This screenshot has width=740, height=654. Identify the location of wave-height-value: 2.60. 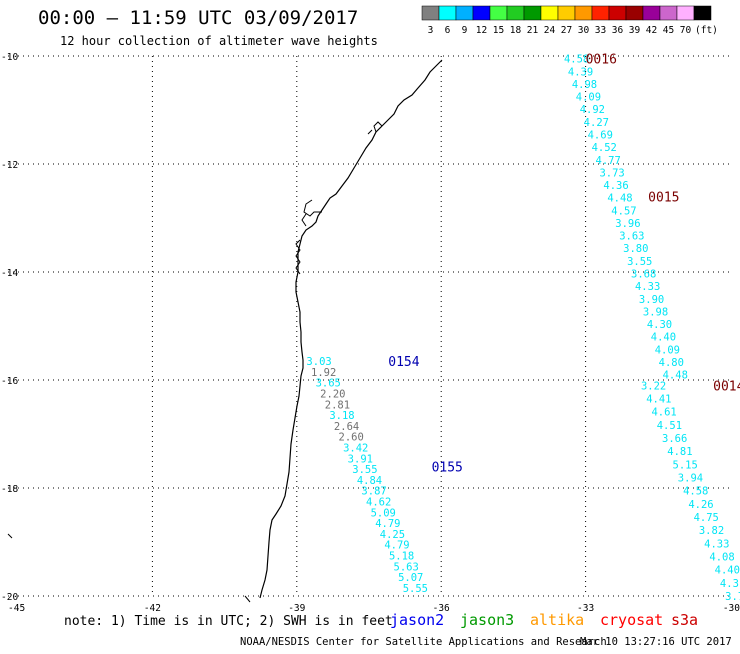
(351, 438).